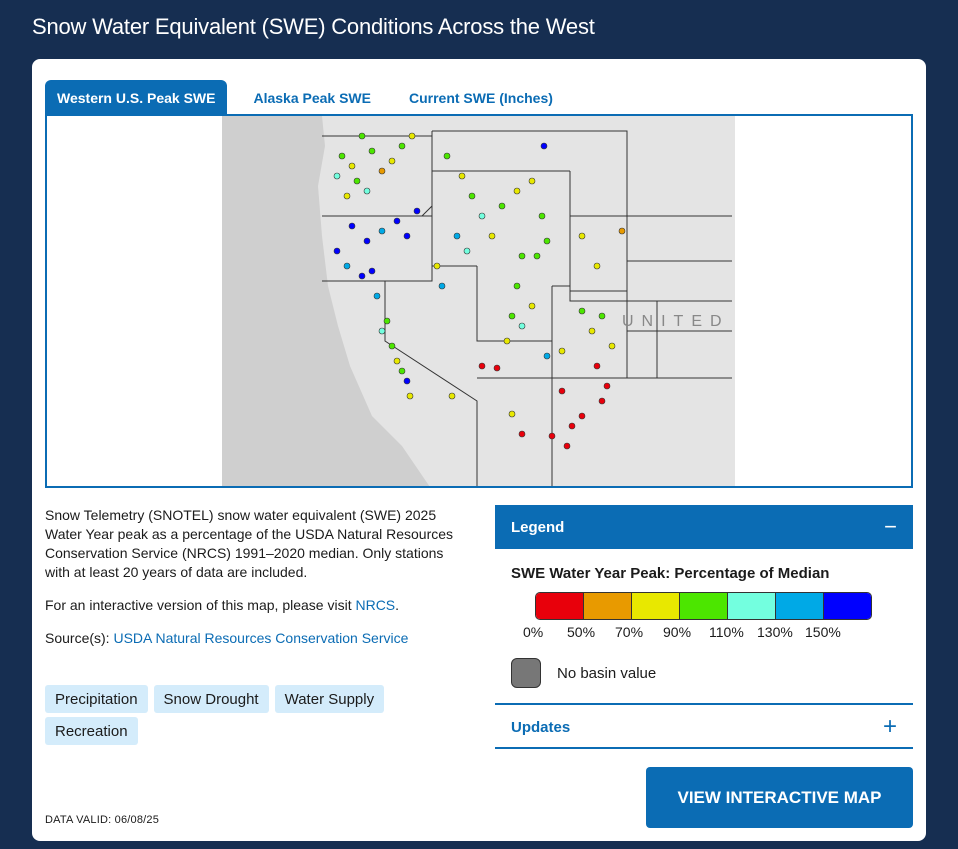 The height and width of the screenshot is (849, 958). I want to click on legend-swatch-orange, so click(608, 606).